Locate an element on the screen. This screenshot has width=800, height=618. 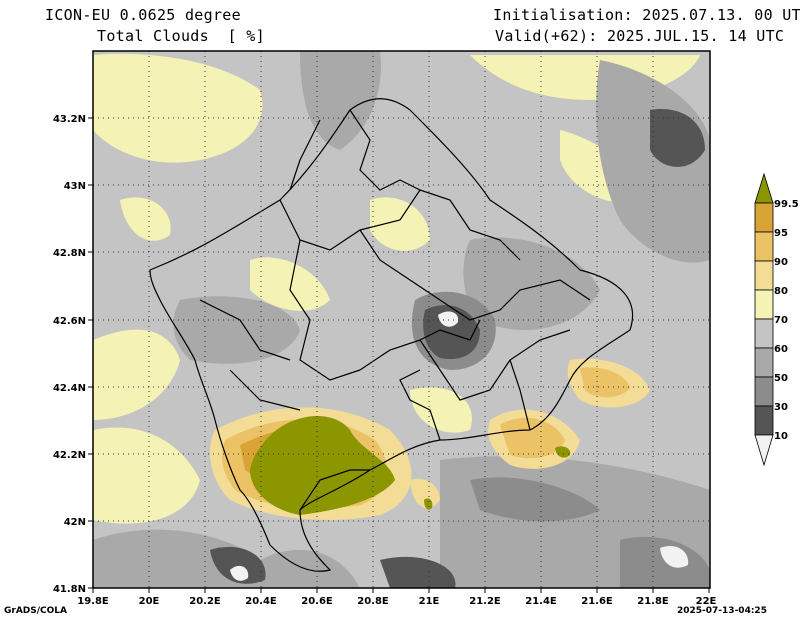
colorbar-label: 90 is located at coordinates (781, 262).